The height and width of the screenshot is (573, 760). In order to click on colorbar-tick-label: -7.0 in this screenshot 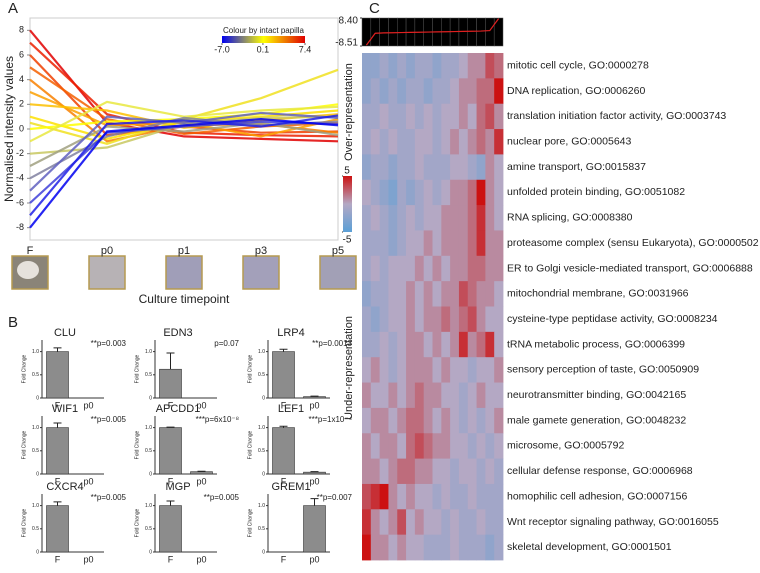, I will do `click(222, 49)`.